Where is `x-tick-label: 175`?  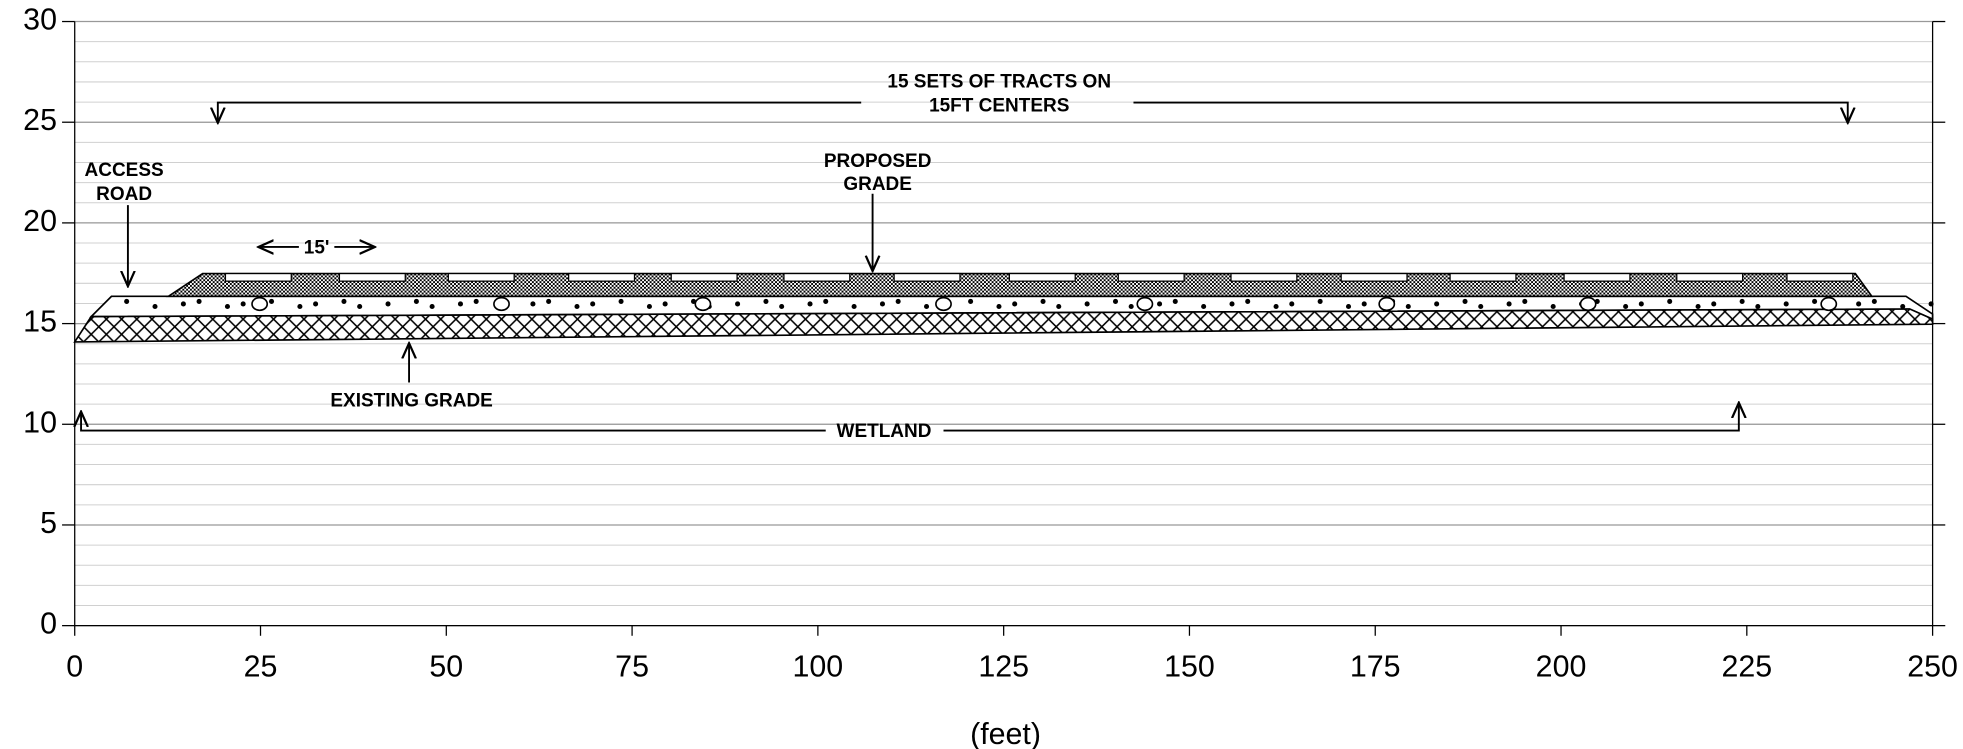 x-tick-label: 175 is located at coordinates (1375, 667).